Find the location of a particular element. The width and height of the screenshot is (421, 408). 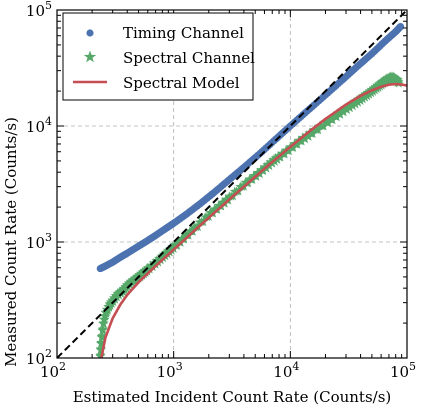

x-tick-label: 10³ is located at coordinates (170, 370).